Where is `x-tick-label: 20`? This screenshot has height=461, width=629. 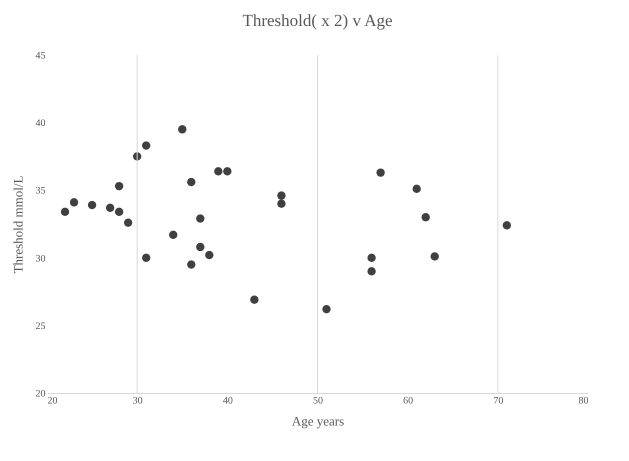
x-tick-label: 20 is located at coordinates (53, 401).